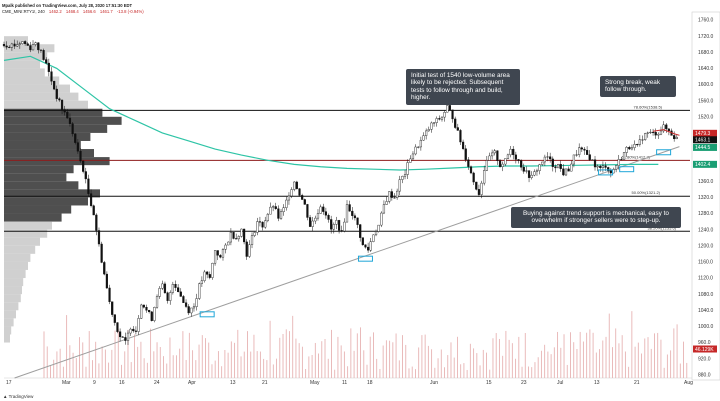  Describe the element at coordinates (704, 343) in the screenshot. I see `price-tick-label: 960.0` at that location.